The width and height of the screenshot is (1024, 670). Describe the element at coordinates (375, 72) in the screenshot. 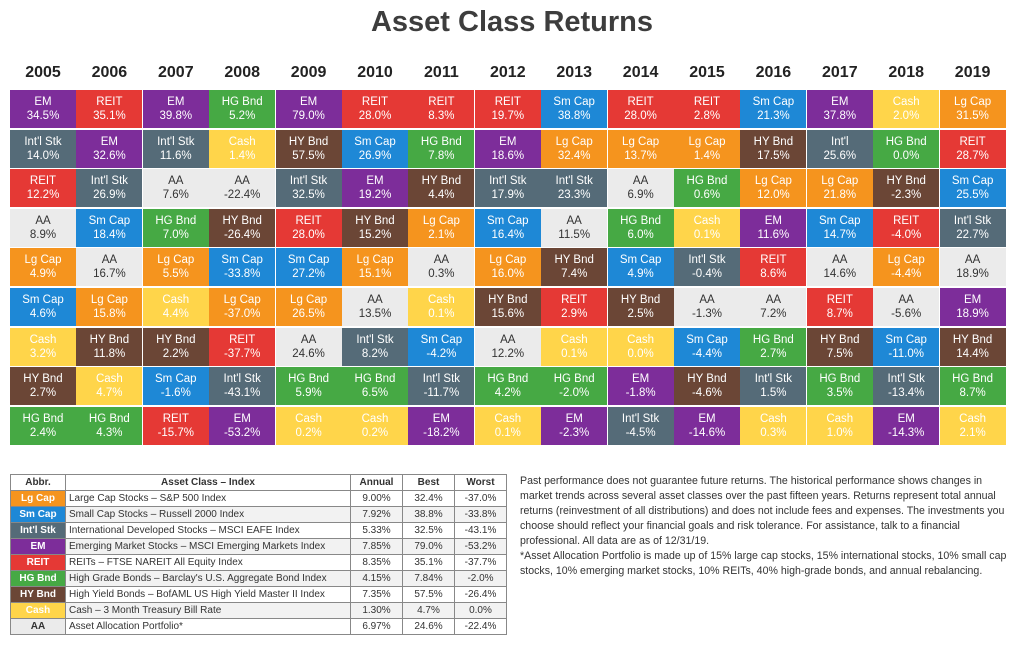

I see `year-label: 2010` at that location.